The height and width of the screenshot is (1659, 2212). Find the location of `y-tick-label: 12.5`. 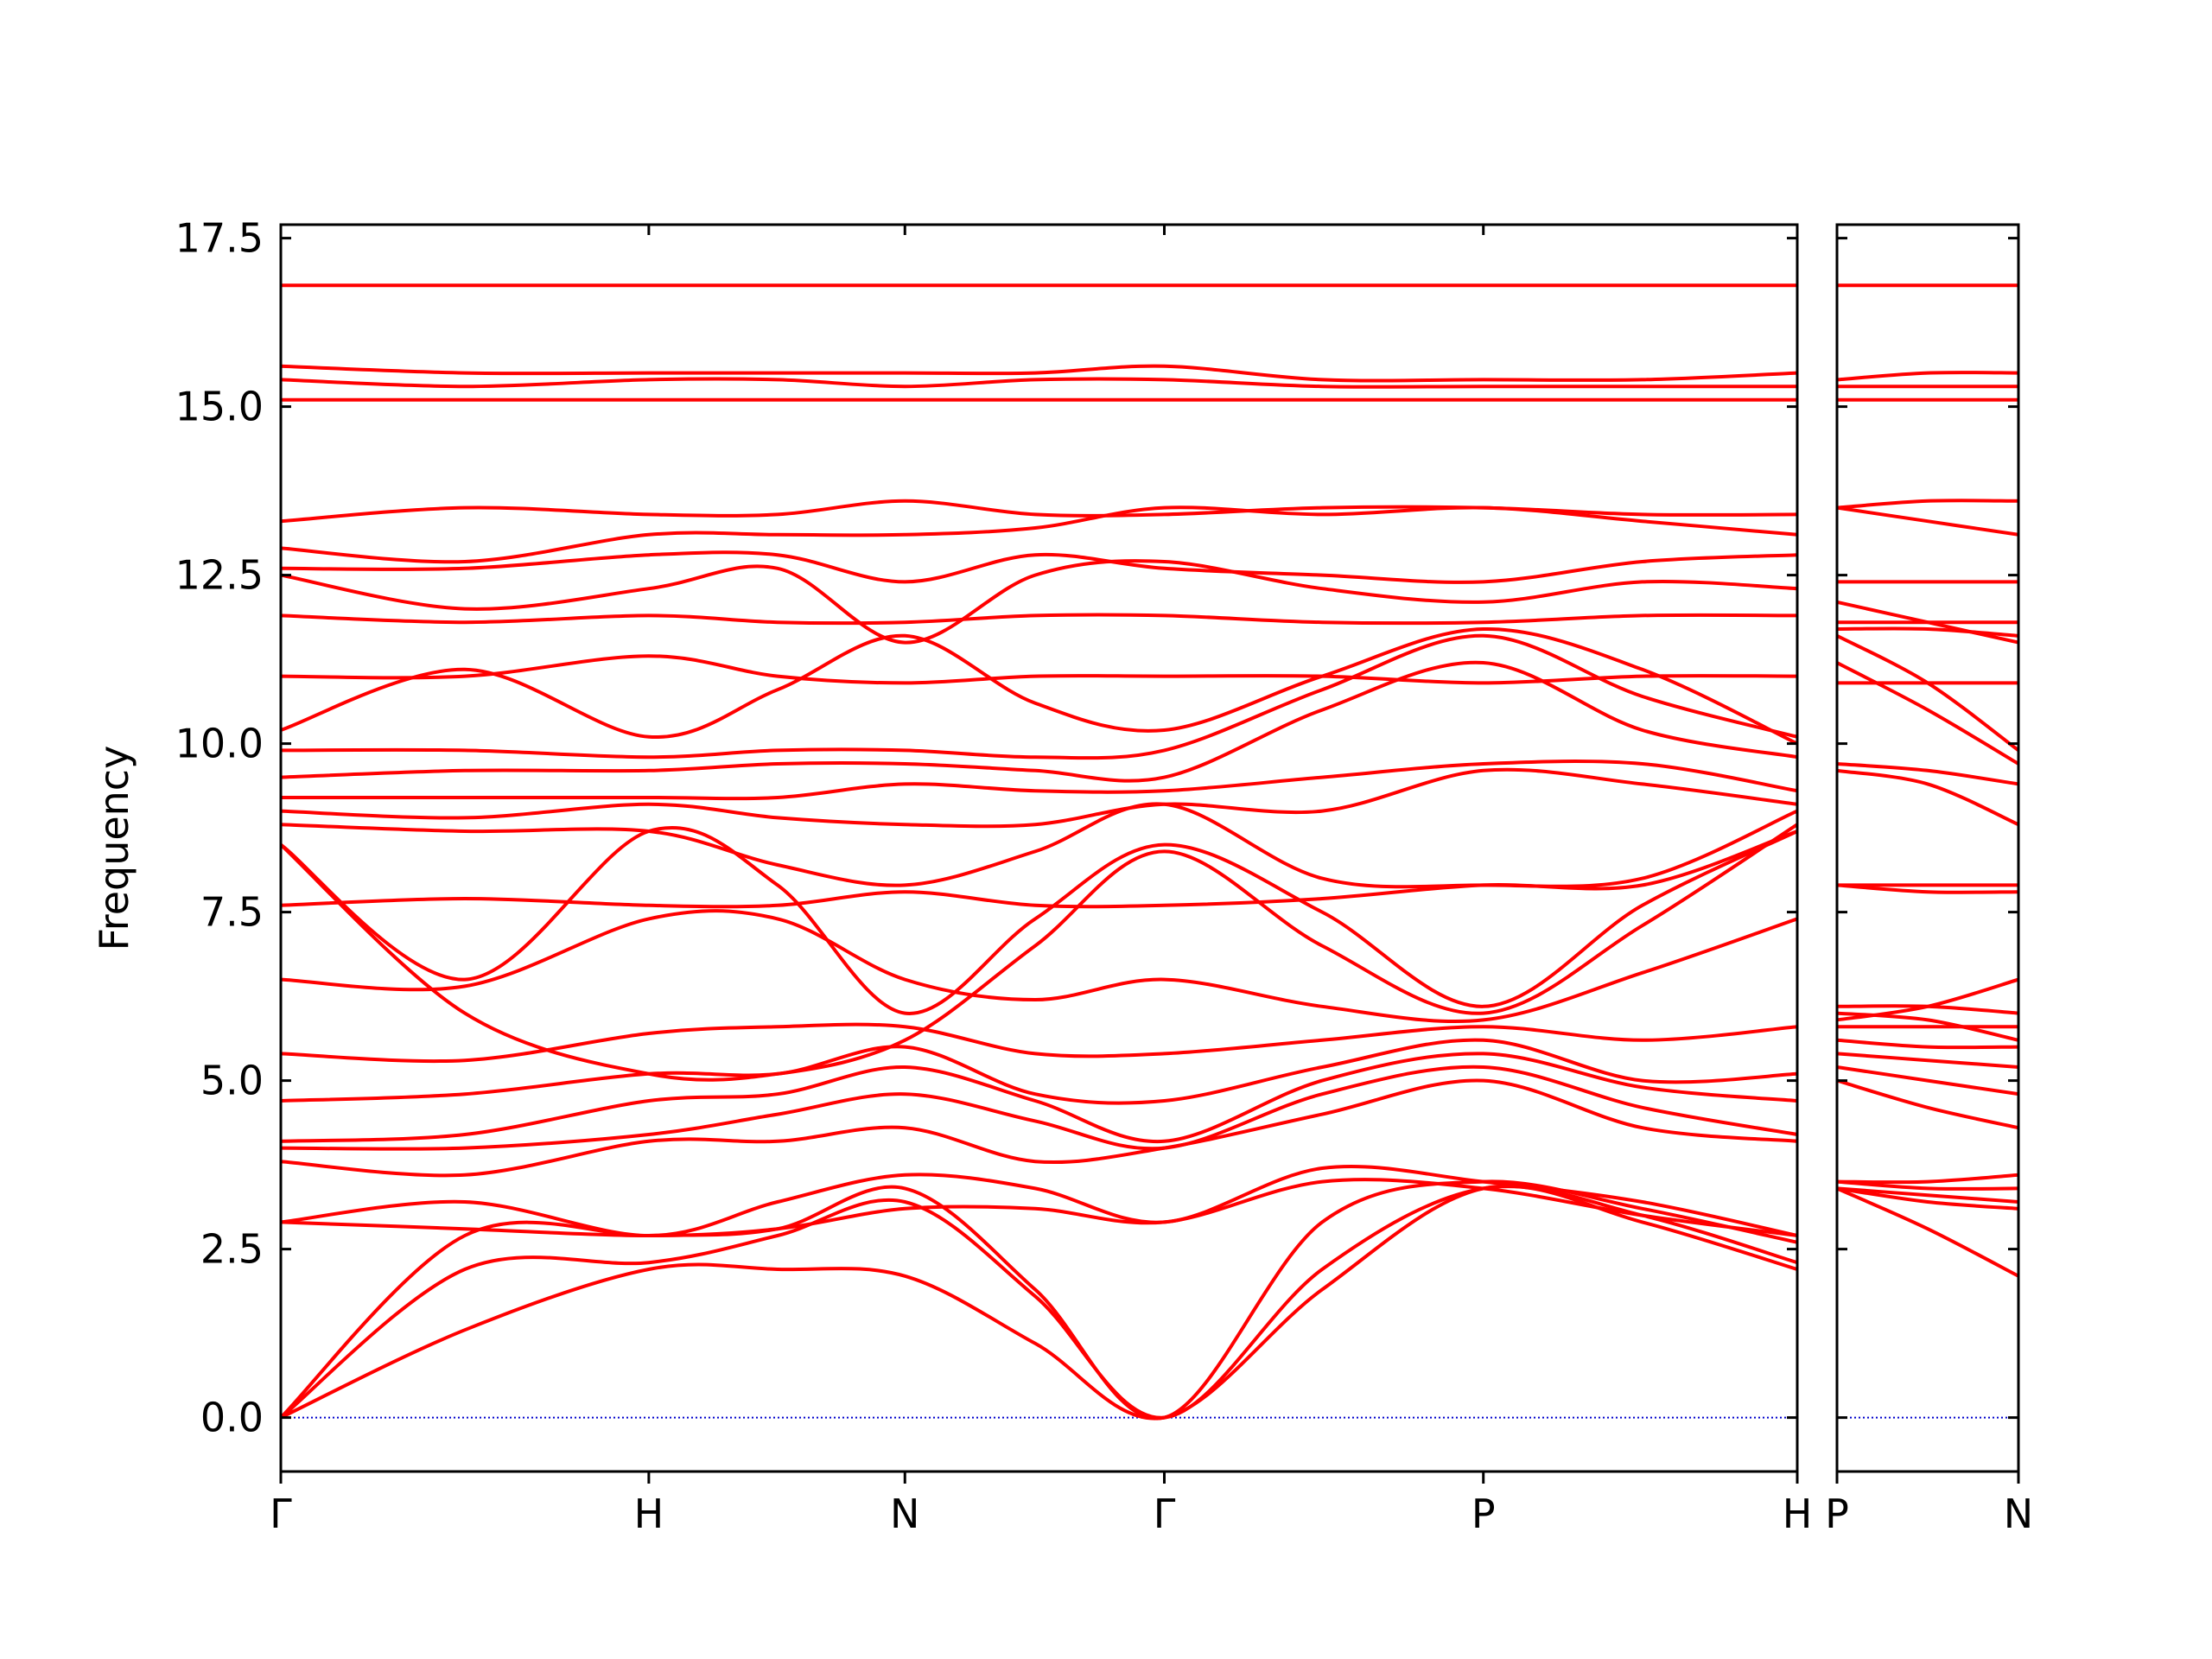

y-tick-label: 12.5 is located at coordinates (219, 575).